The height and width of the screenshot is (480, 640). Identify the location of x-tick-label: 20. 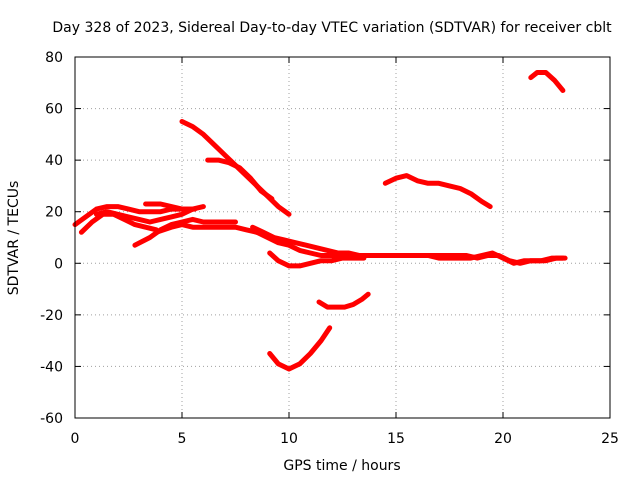
(503, 439).